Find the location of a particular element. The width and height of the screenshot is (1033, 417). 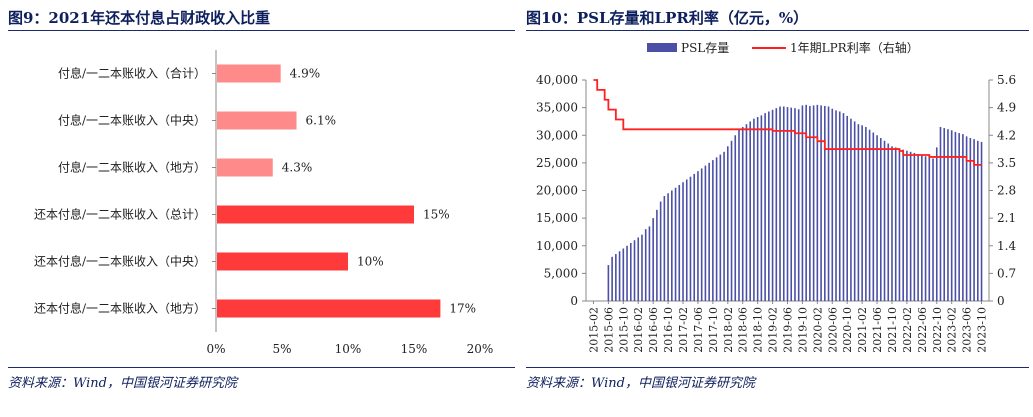

left-y-tick-label: 35,000 is located at coordinates (557, 108).